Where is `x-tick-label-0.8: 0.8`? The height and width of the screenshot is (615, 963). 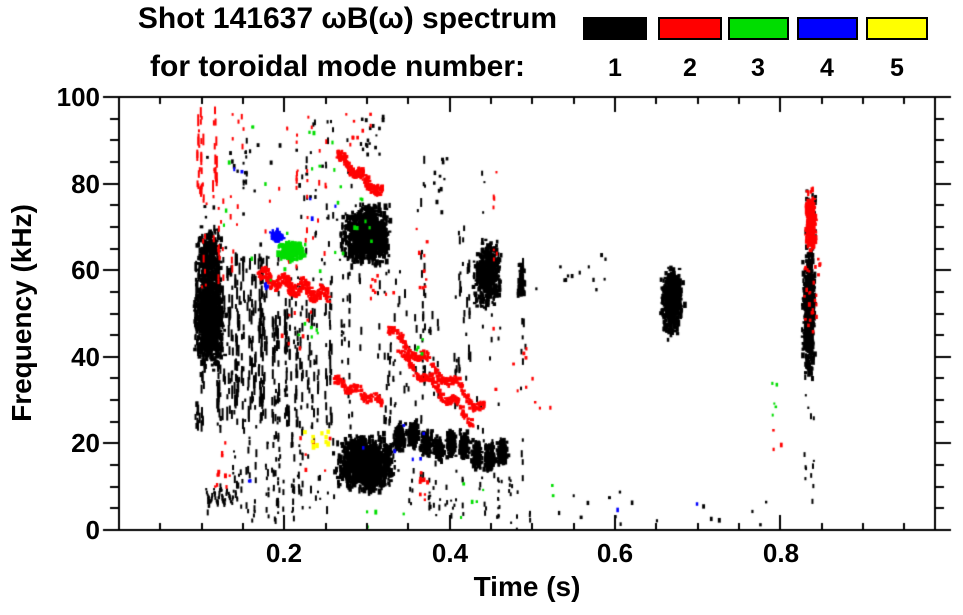
x-tick-label-0.8: 0.8 is located at coordinates (781, 553).